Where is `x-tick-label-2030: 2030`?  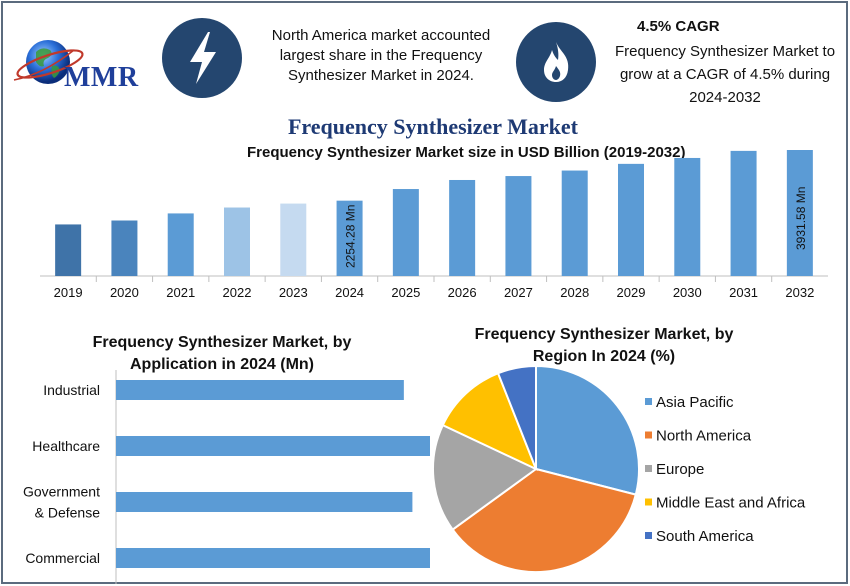 x-tick-label-2030: 2030 is located at coordinates (687, 292).